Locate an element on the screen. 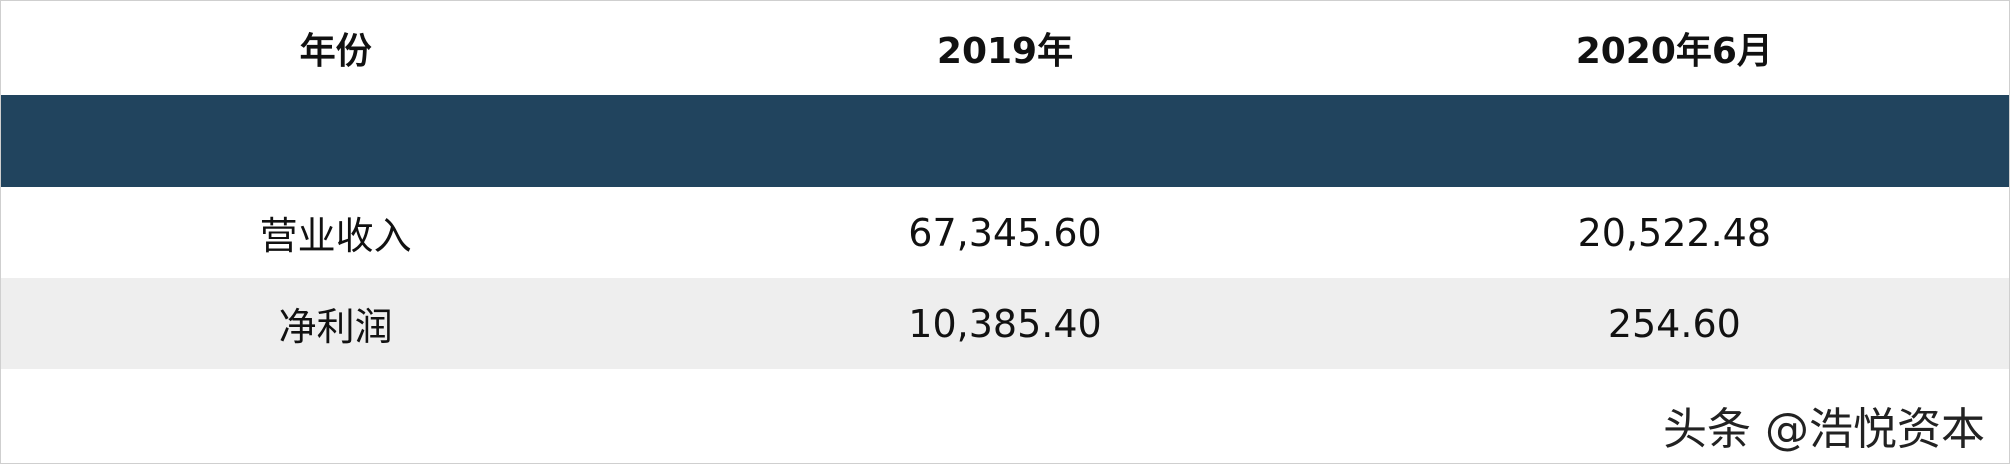  header-cell: 2019年 is located at coordinates (1005, 51).